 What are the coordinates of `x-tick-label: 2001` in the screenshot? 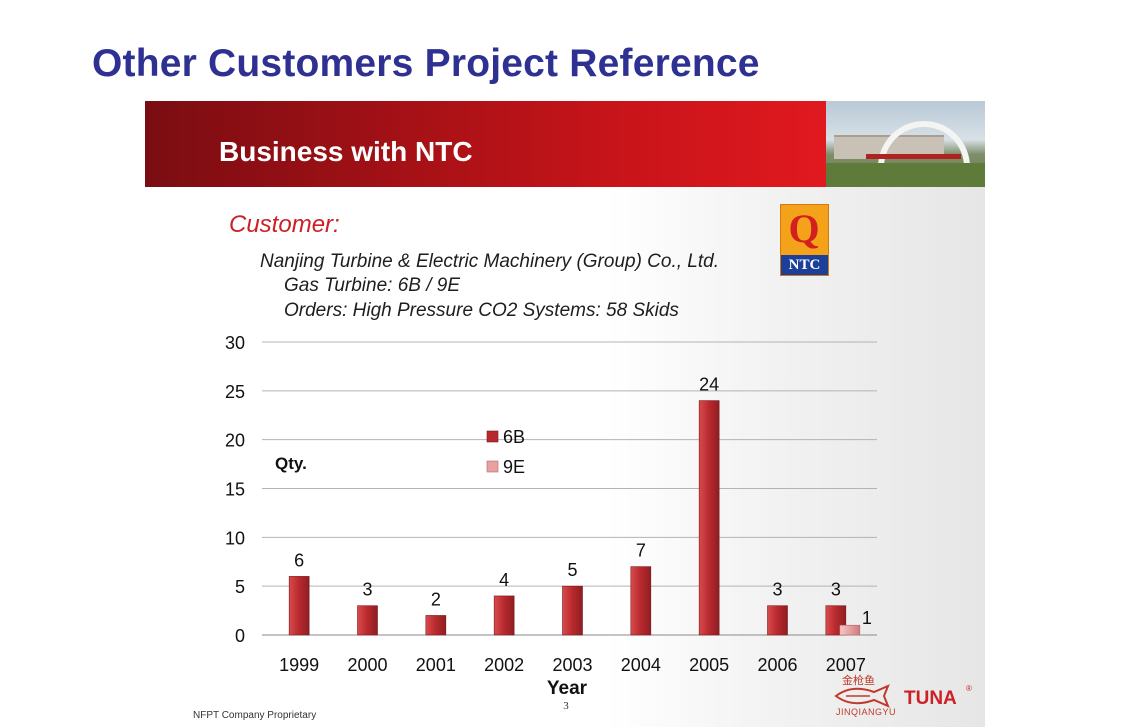 It's located at (436, 665).